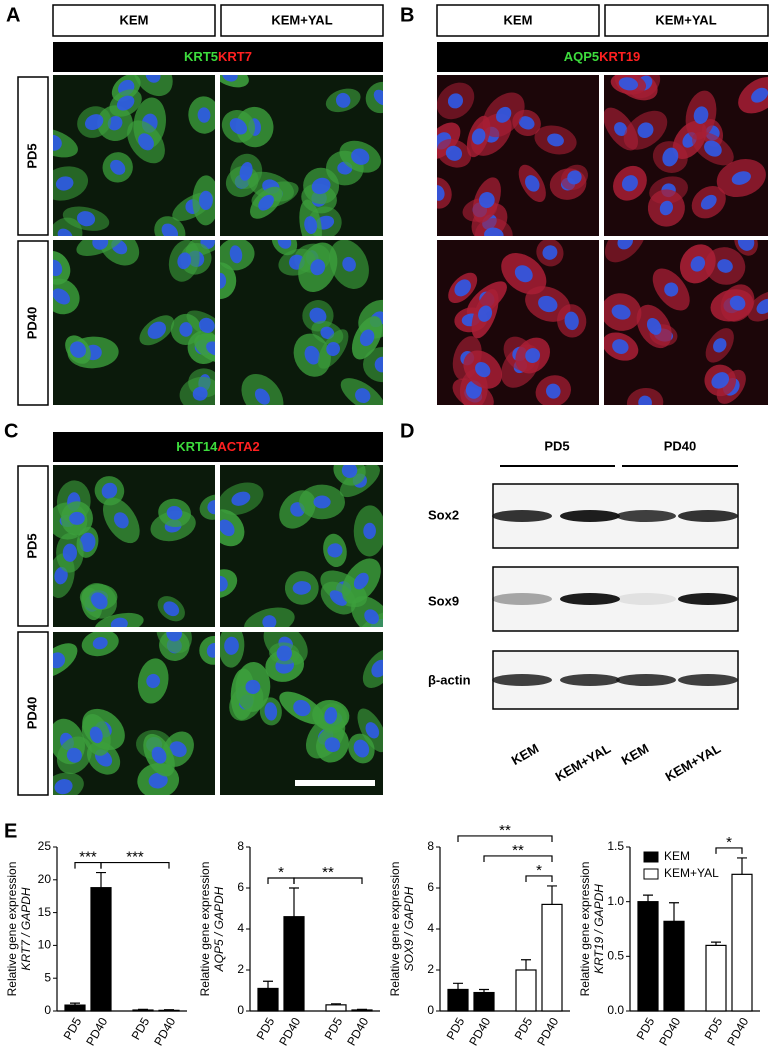 The image size is (777, 1049). Describe the element at coordinates (430, 969) in the screenshot. I see `y-tick-label: 2` at that location.